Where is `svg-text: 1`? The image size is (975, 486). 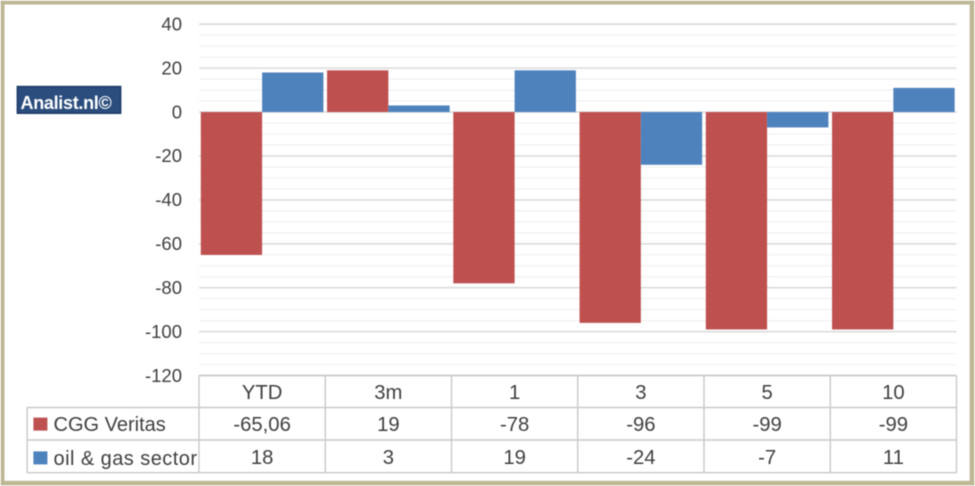
svg-text: 1 is located at coordinates (514, 393).